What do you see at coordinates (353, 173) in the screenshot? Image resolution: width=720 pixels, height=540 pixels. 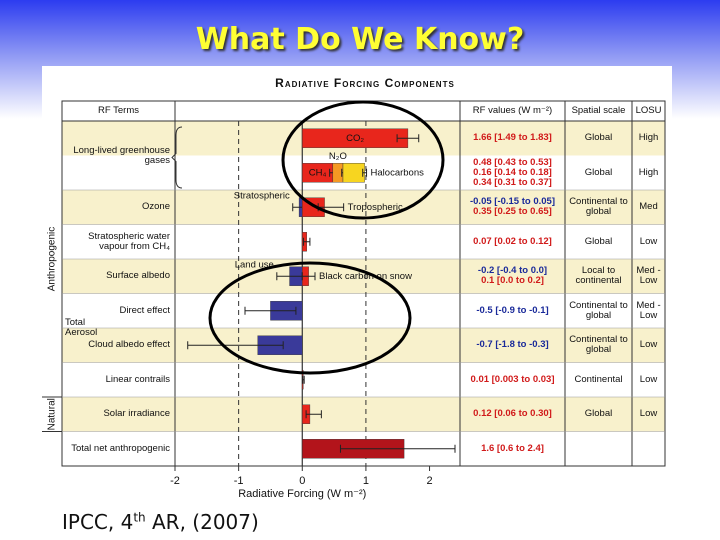 I see `bar` at bounding box center [353, 173].